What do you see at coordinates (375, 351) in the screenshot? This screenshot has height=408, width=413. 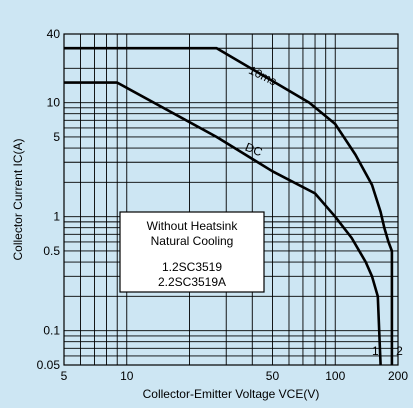 I see `annotation-1: 1` at bounding box center [375, 351].